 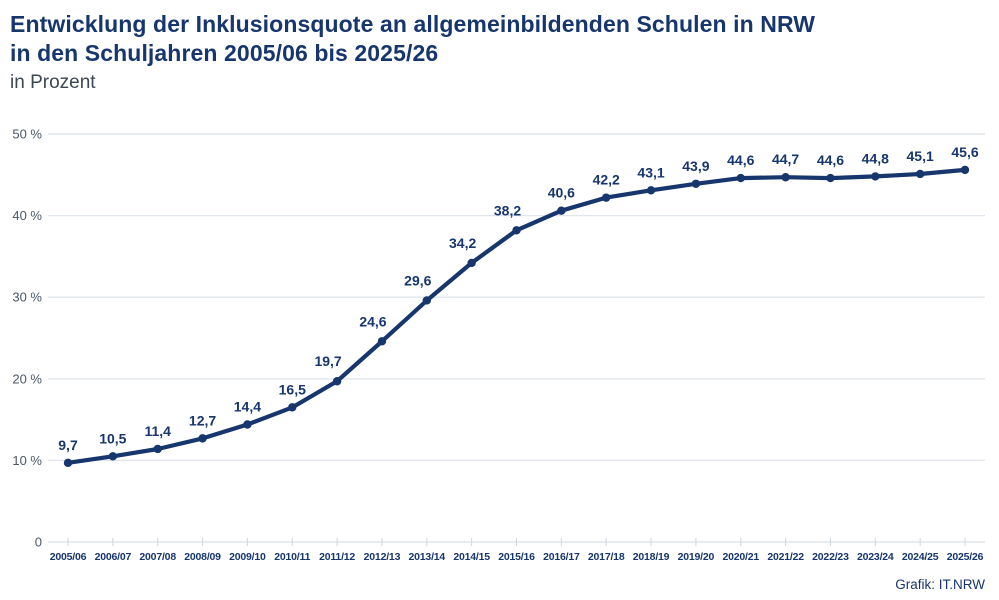 What do you see at coordinates (696, 557) in the screenshot?
I see `x-axis-label: 2019/20` at bounding box center [696, 557].